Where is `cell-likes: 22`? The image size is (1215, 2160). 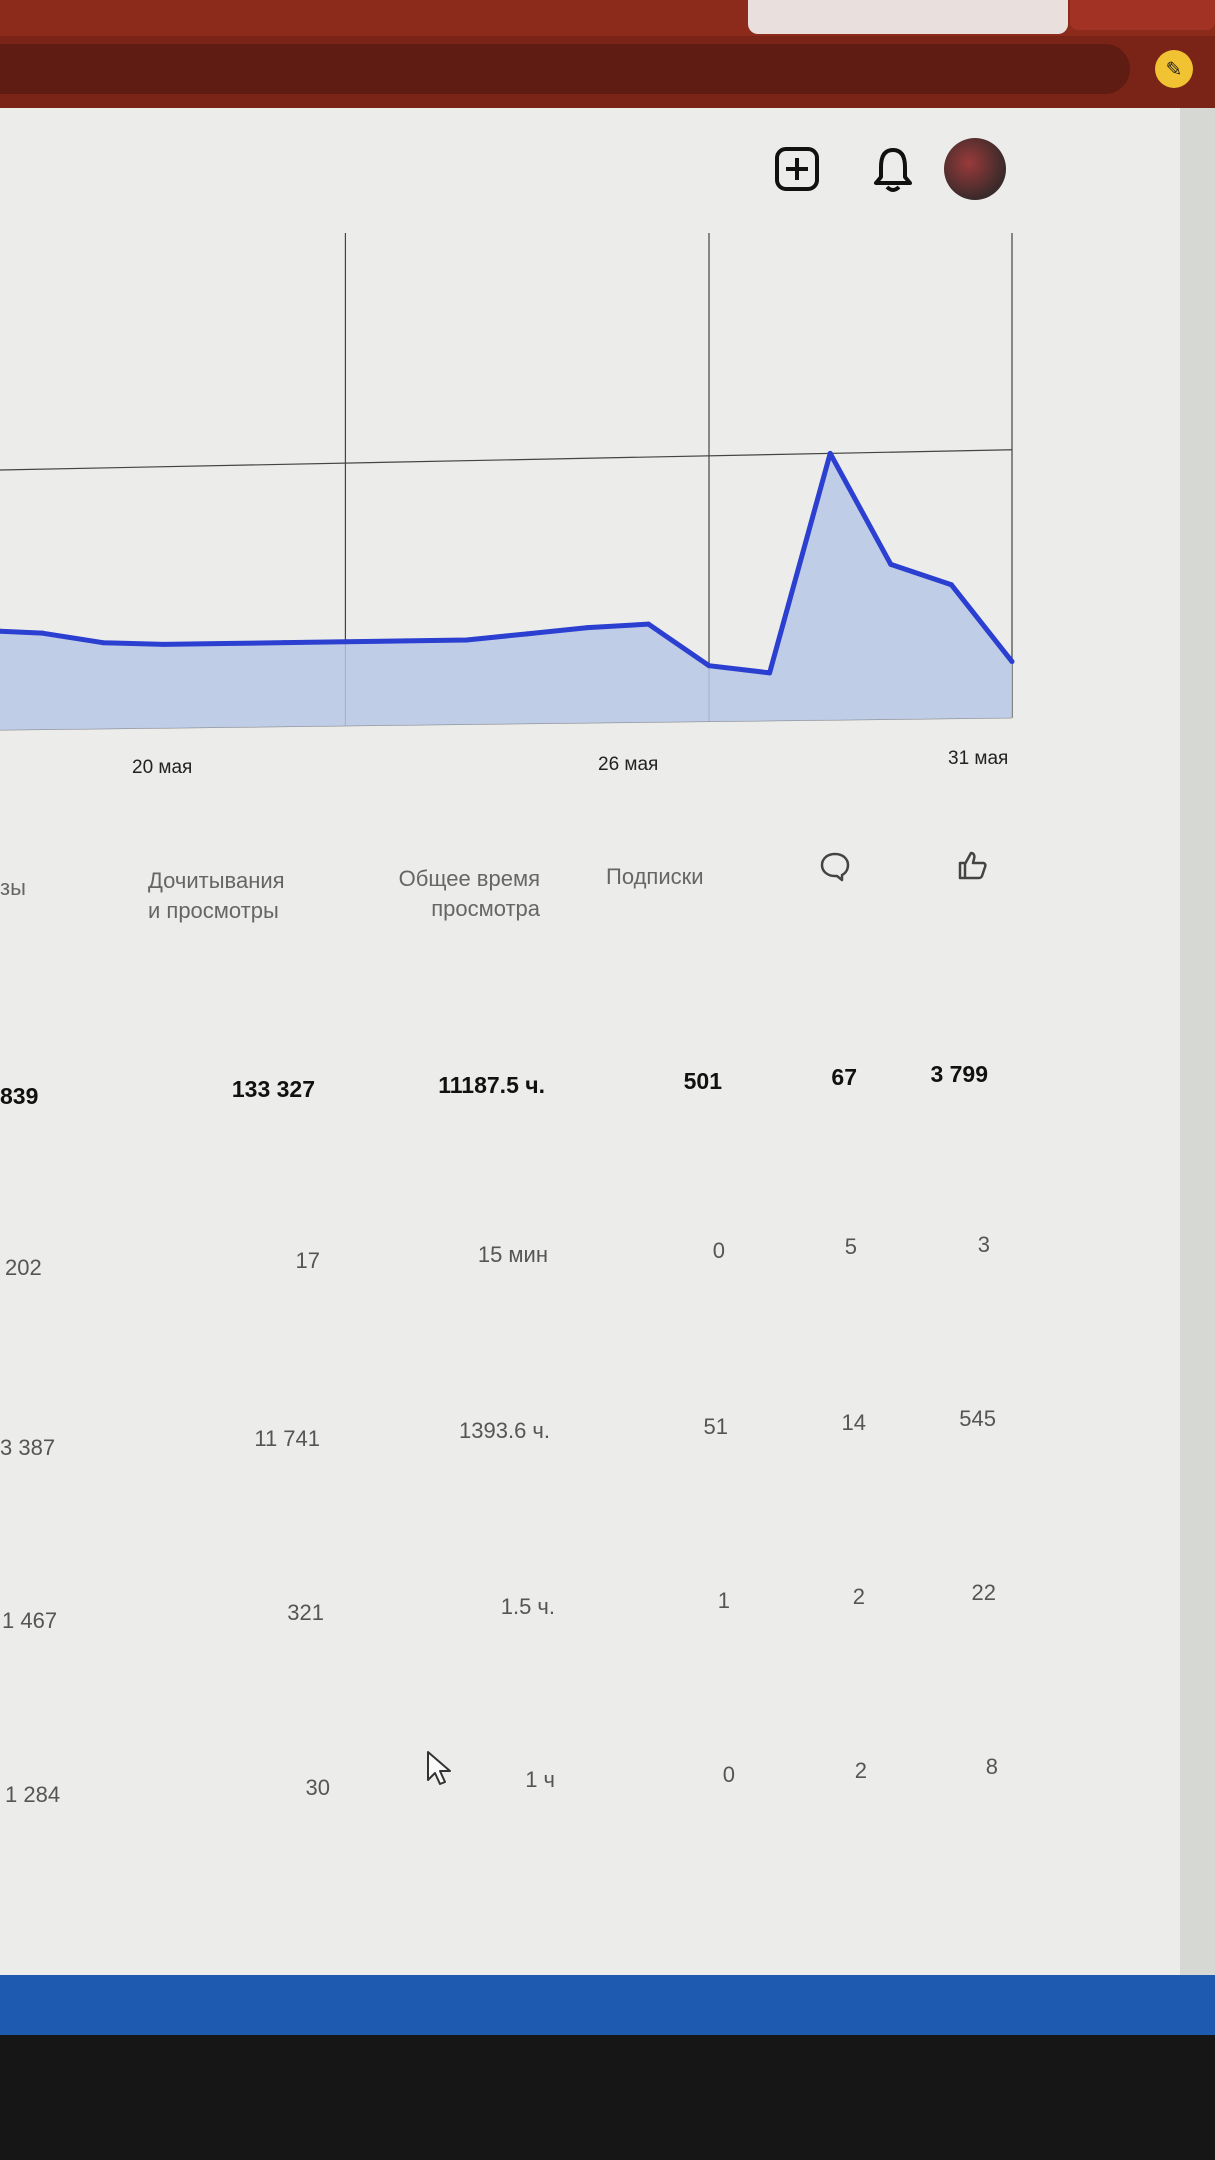 cell-likes: 22 is located at coordinates (983, 1592).